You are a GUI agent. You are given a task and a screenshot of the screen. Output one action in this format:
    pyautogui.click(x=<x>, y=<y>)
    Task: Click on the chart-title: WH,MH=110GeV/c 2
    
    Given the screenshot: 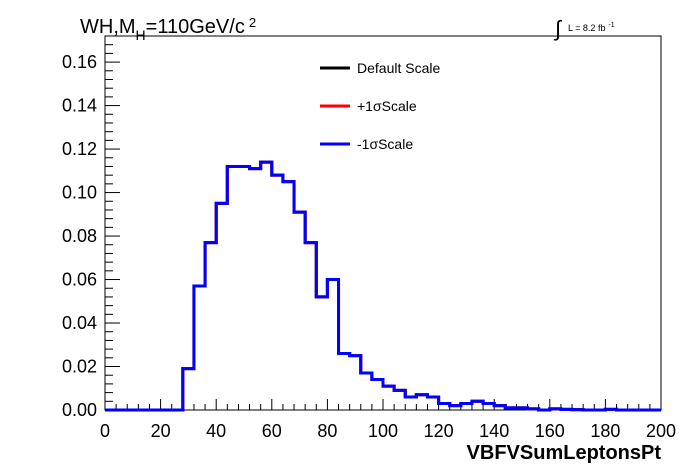 What is the action you would take?
    pyautogui.click(x=168, y=29)
    